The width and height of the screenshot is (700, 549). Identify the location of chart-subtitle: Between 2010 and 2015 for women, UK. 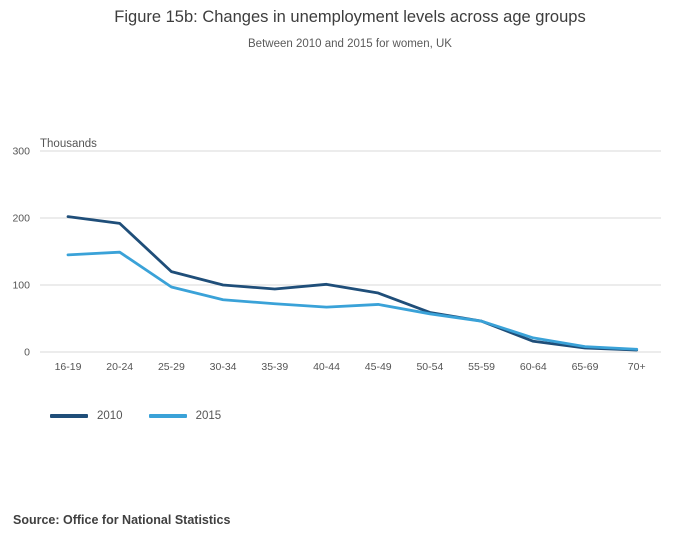
(350, 44).